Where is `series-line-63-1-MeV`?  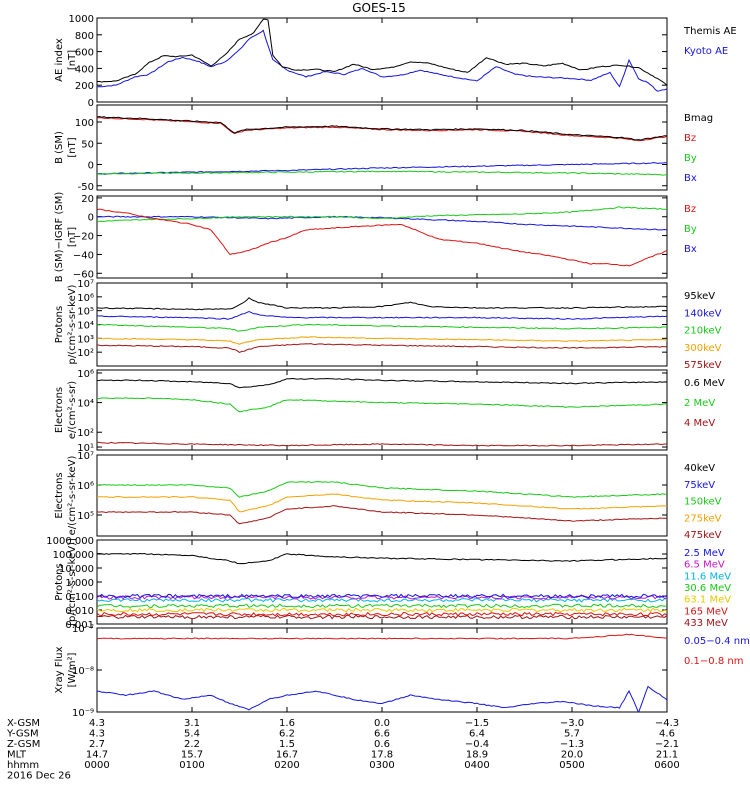
series-line-63-1-MeV is located at coordinates (382, 610).